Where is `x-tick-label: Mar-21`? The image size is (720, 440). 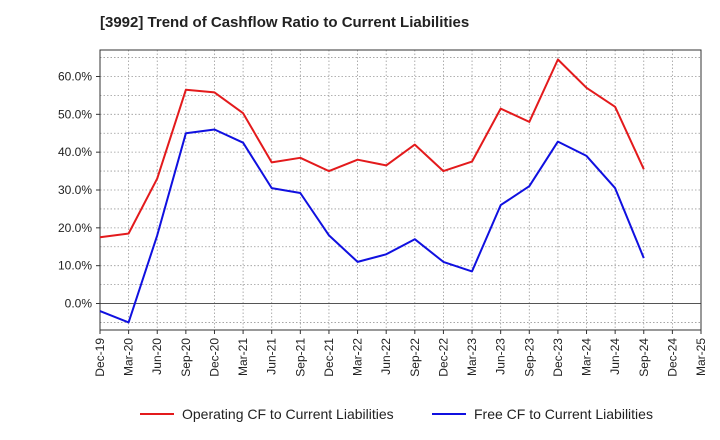 x-tick-label: Mar-21 is located at coordinates (243, 357).